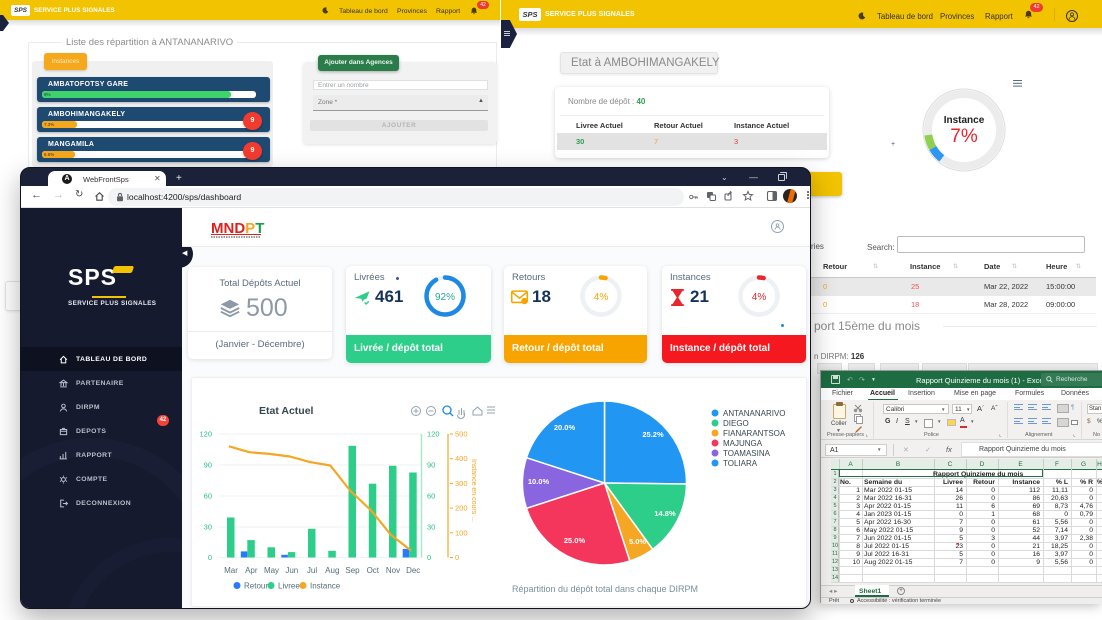  Describe the element at coordinates (231, 570) in the screenshot. I see `svg-text: Mar` at that location.